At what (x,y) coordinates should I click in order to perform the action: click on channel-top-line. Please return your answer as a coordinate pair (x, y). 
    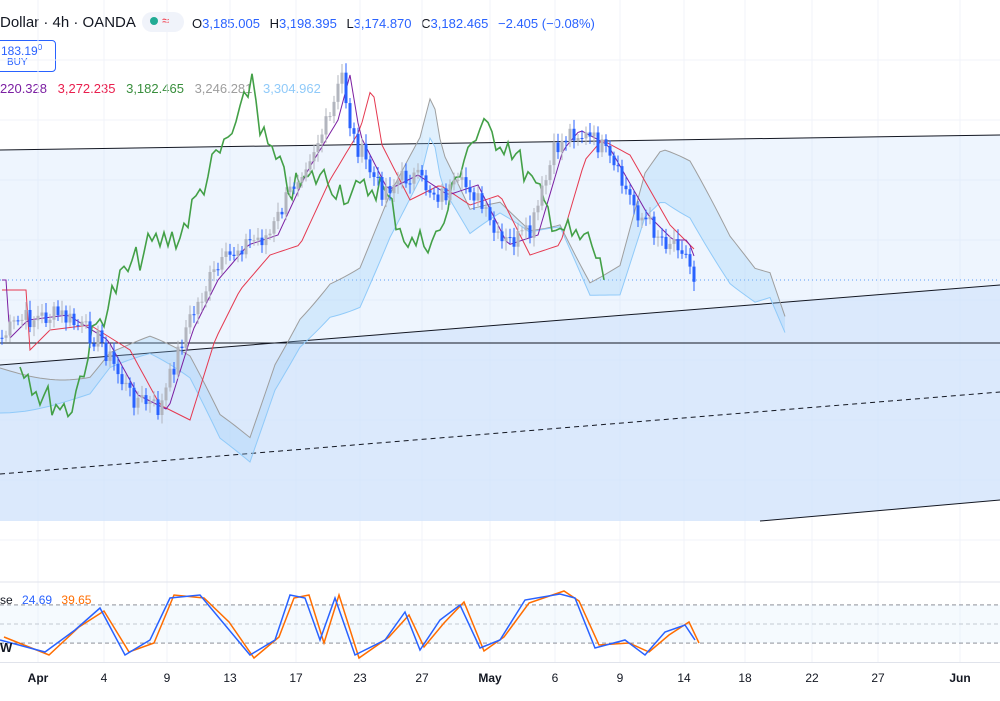
    Looking at the image, I should click on (500, 142).